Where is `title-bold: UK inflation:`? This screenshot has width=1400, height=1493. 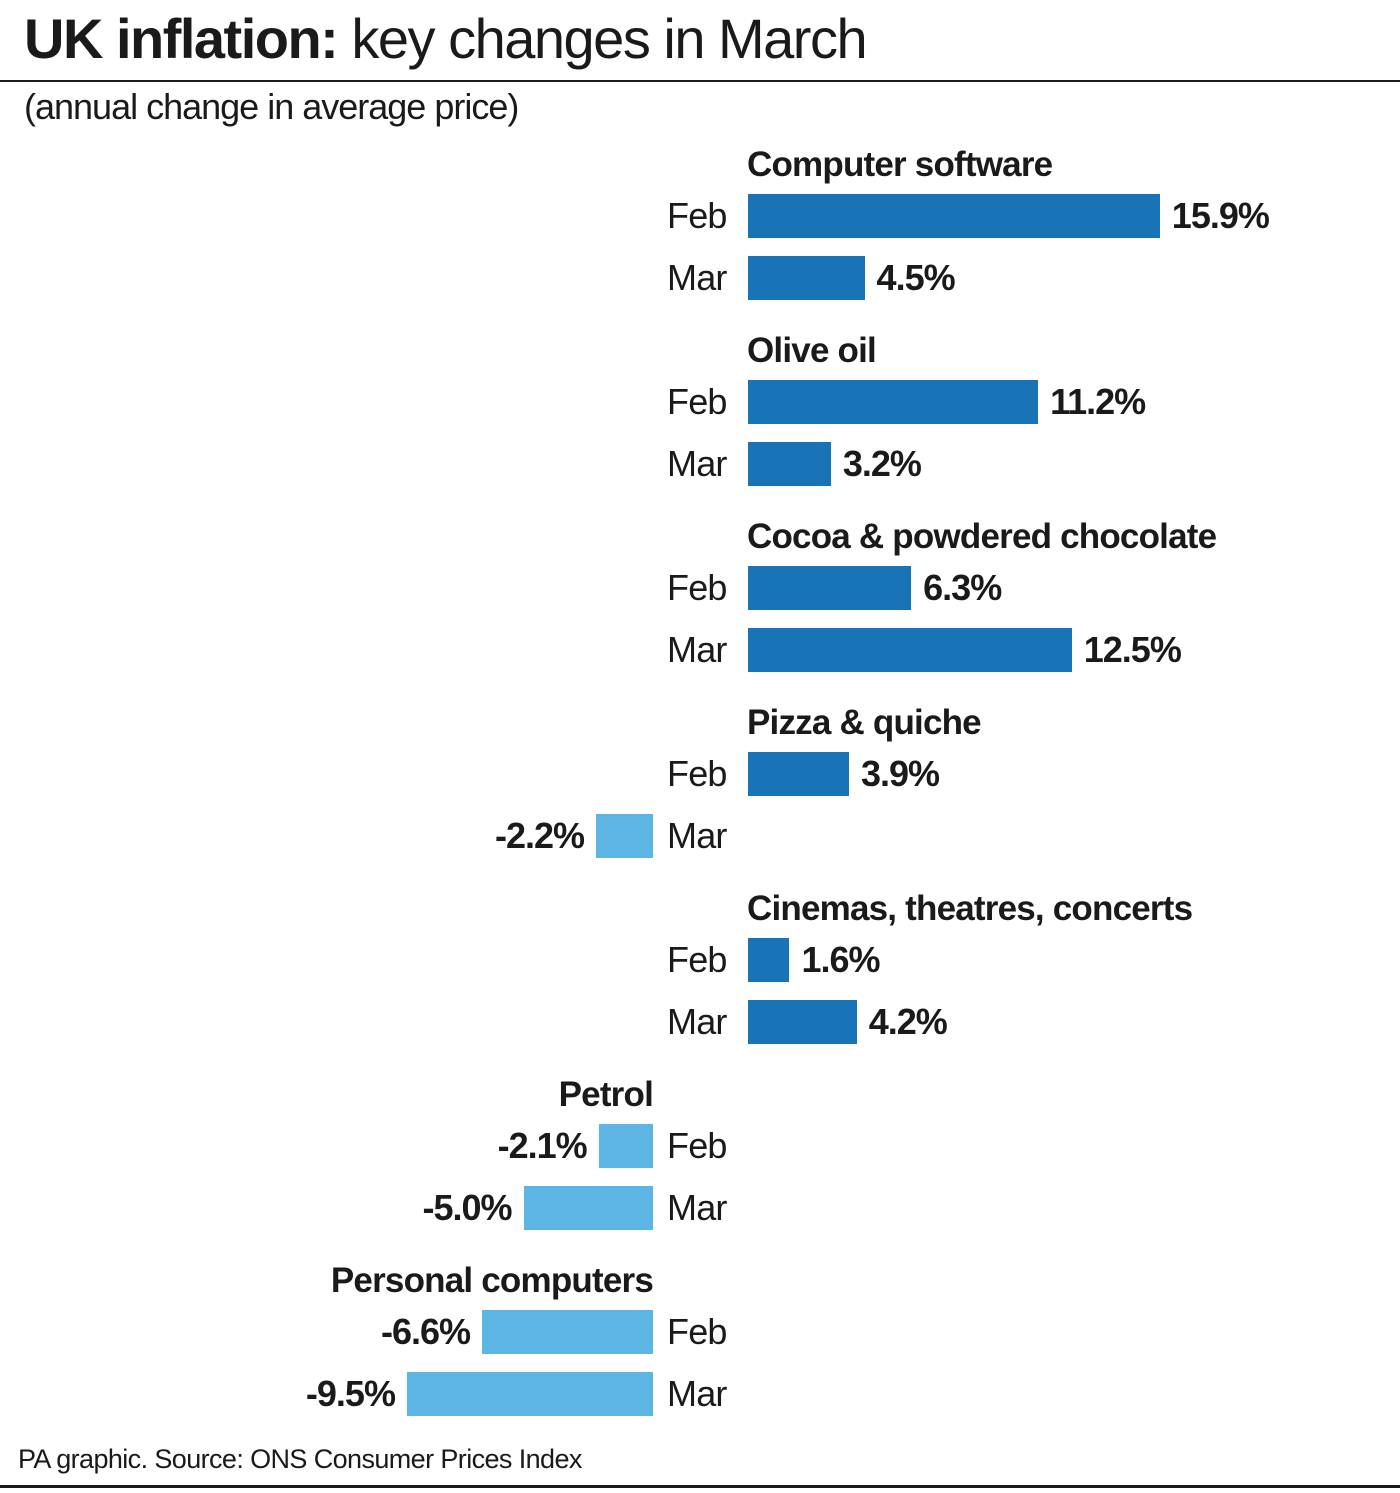
title-bold: UK inflation: is located at coordinates (181, 38).